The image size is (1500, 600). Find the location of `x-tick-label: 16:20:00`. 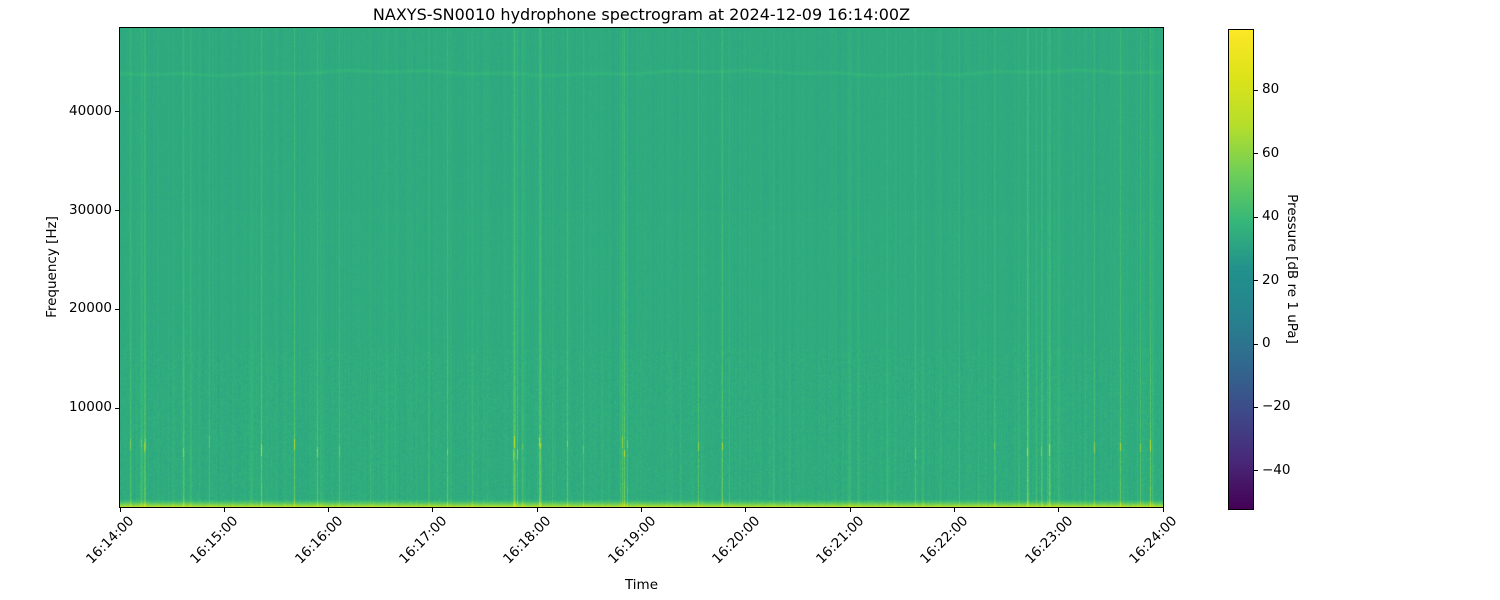

x-tick-label: 16:20:00 is located at coordinates (736, 540).